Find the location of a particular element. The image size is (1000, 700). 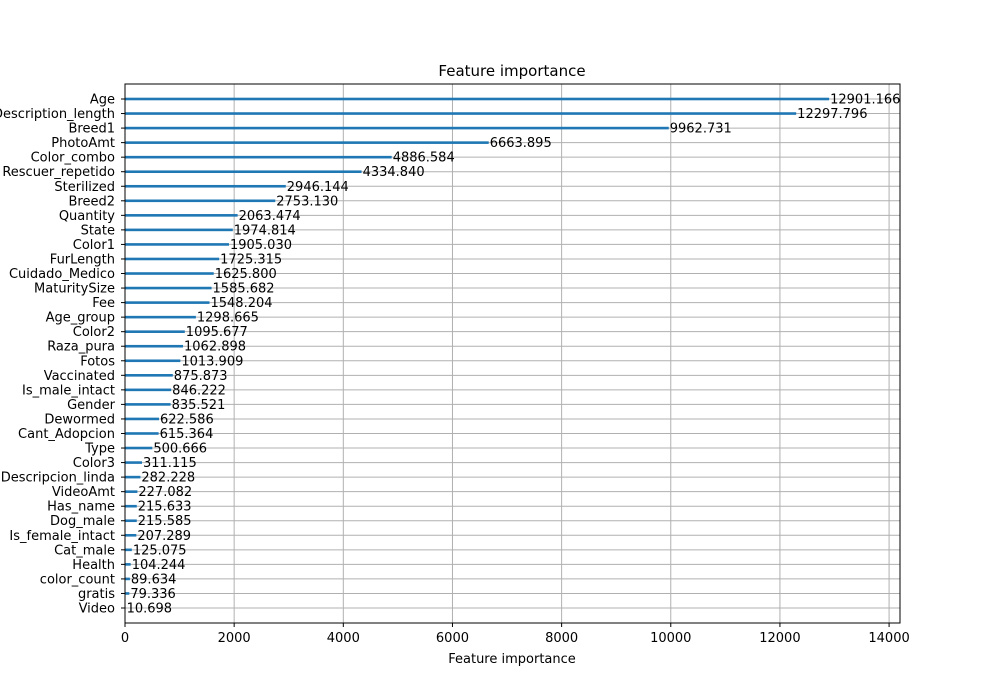

category-label: Gender is located at coordinates (91, 405).